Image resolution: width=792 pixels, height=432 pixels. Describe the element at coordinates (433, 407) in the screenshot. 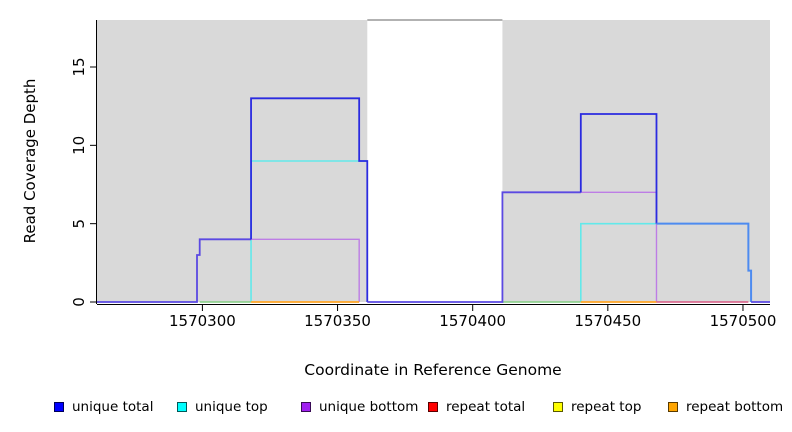

I see `repeat-total-swatch` at that location.